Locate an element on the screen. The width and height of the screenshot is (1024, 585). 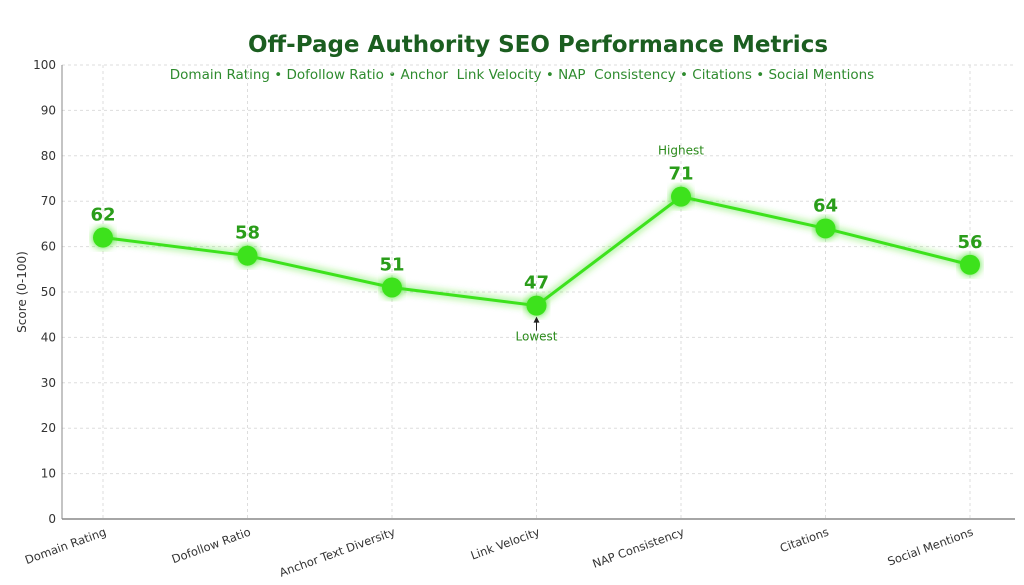
y-tick-label: 0 is located at coordinates (52, 519).